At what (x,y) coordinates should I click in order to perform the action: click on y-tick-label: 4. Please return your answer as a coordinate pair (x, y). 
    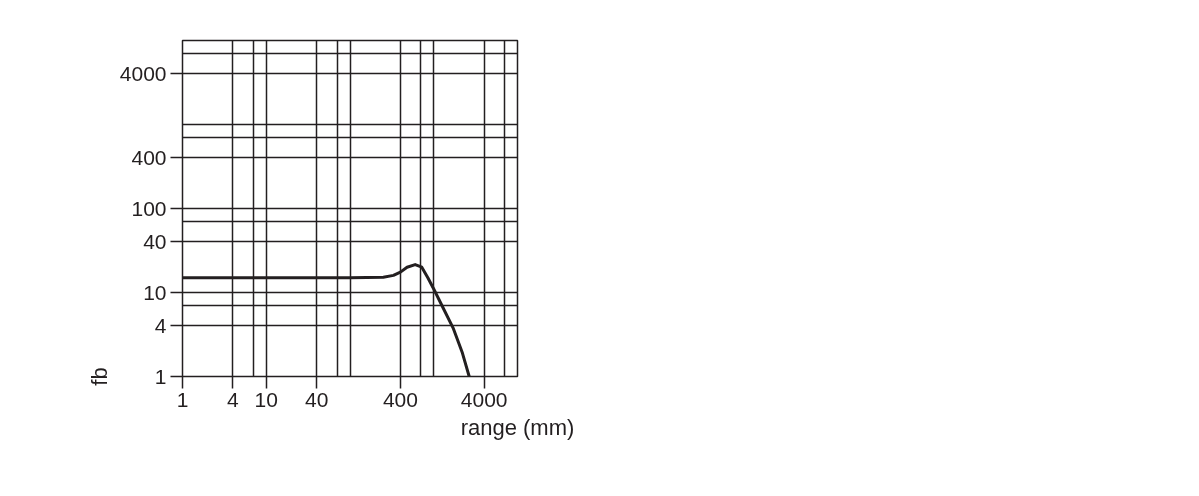
    Looking at the image, I should click on (160, 325).